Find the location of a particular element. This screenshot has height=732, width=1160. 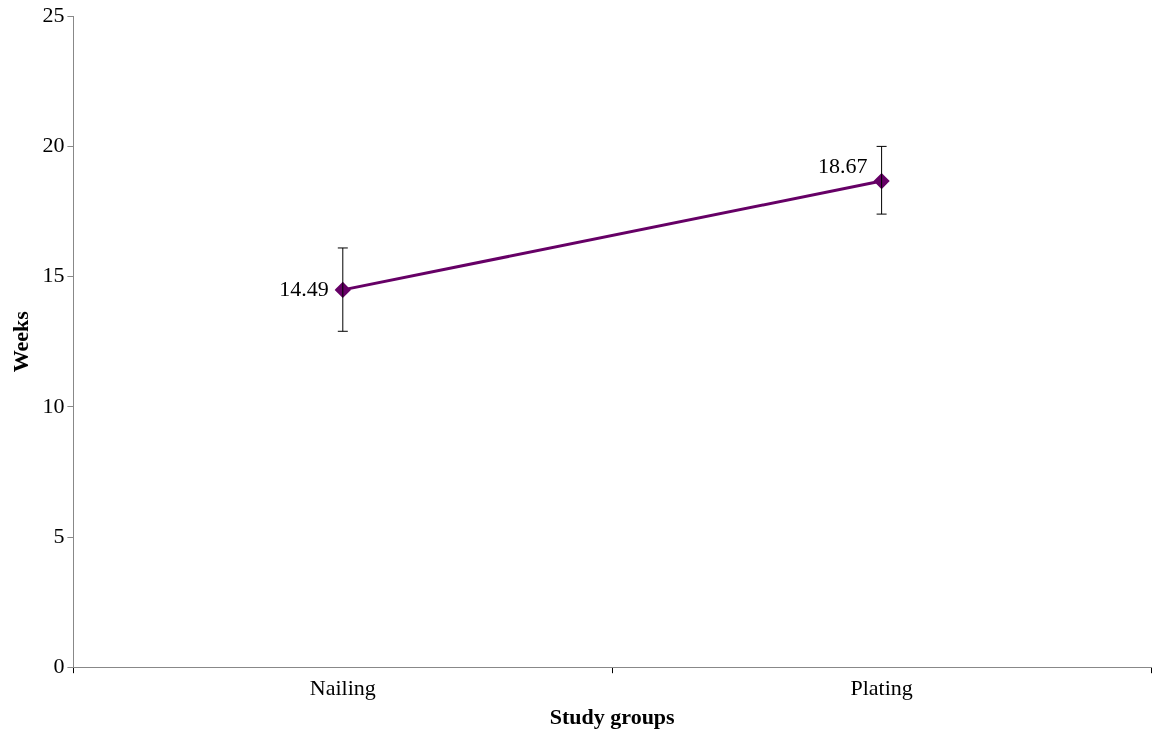

y-tick-label: 15 is located at coordinates (53, 275).